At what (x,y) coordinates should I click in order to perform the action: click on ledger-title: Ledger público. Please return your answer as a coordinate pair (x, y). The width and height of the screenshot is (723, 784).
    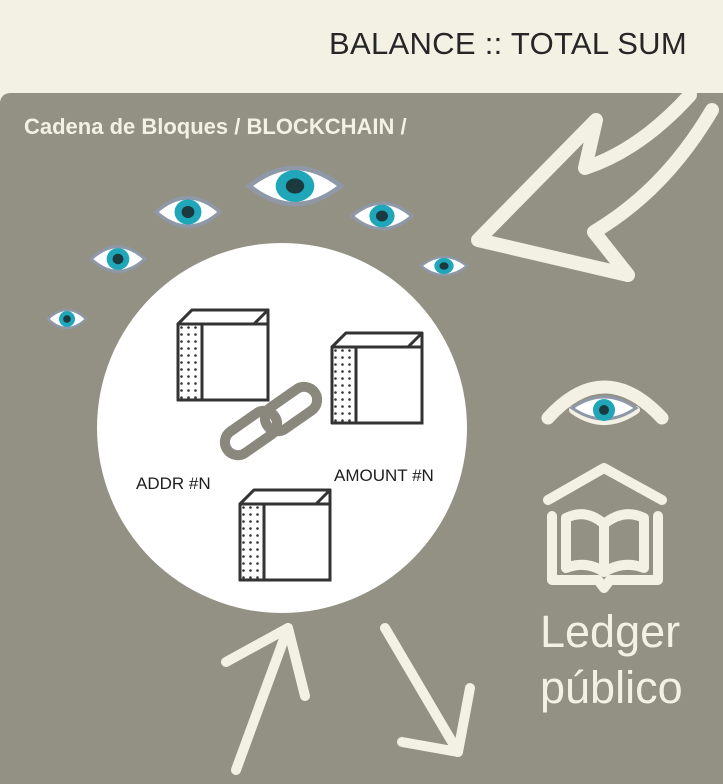
    Looking at the image, I should click on (611, 660).